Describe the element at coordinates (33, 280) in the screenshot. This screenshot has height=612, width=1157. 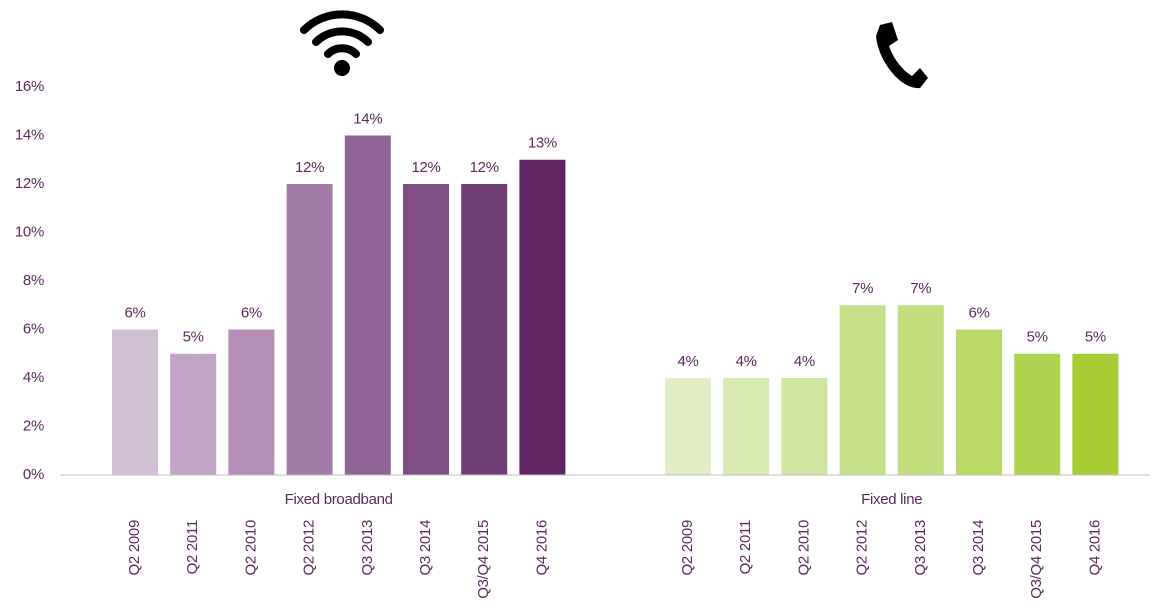
I see `y-tick-label: 8%` at that location.